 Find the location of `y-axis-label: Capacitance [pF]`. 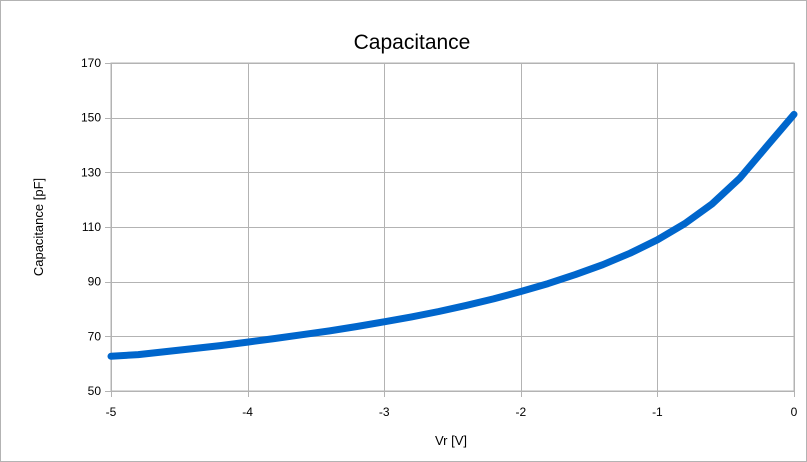

y-axis-label: Capacitance [pF] is located at coordinates (38, 227).